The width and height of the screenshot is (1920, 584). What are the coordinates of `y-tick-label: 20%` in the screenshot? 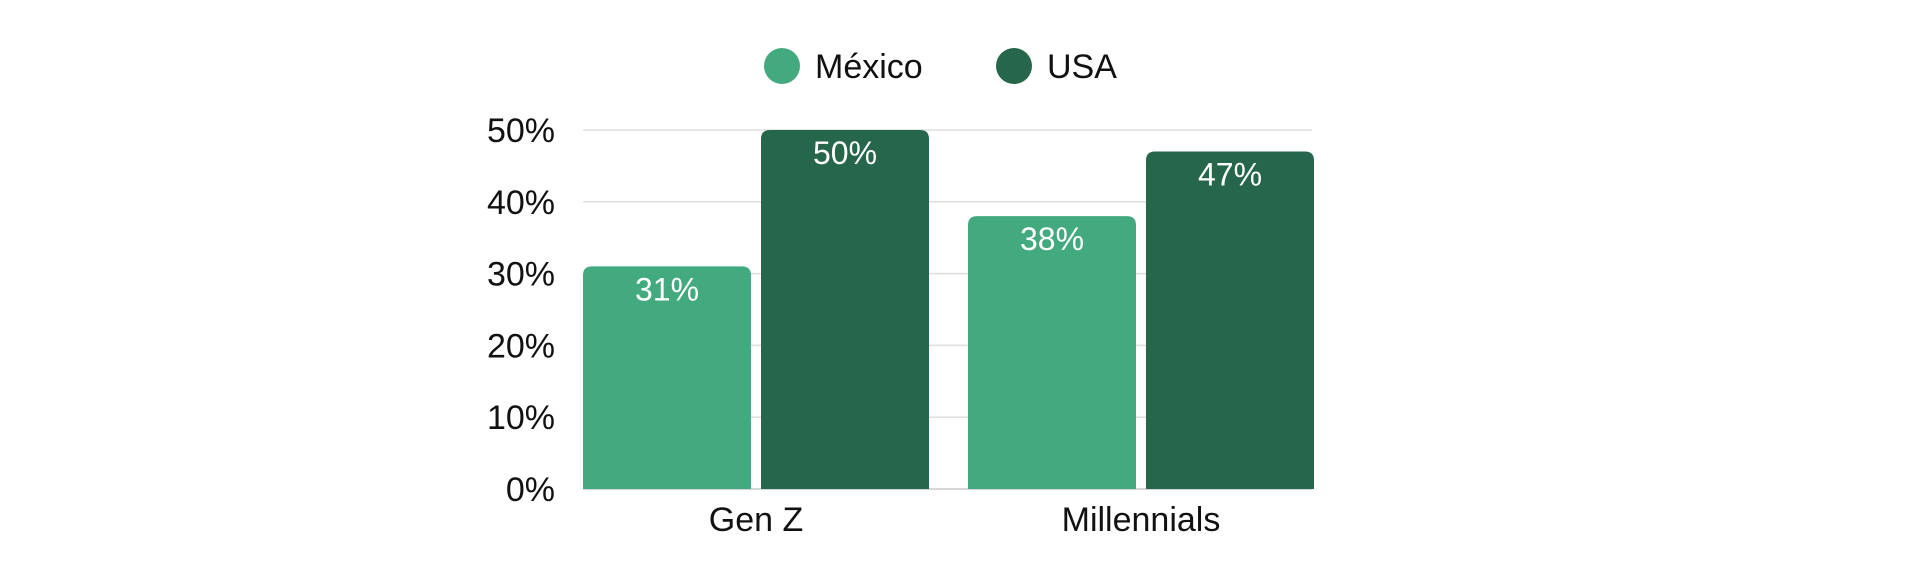 It's located at (521, 346).